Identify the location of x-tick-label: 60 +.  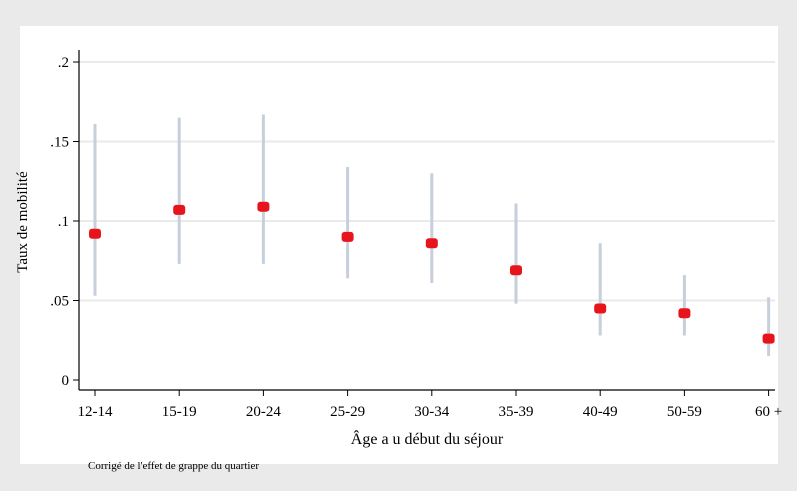
(768, 412).